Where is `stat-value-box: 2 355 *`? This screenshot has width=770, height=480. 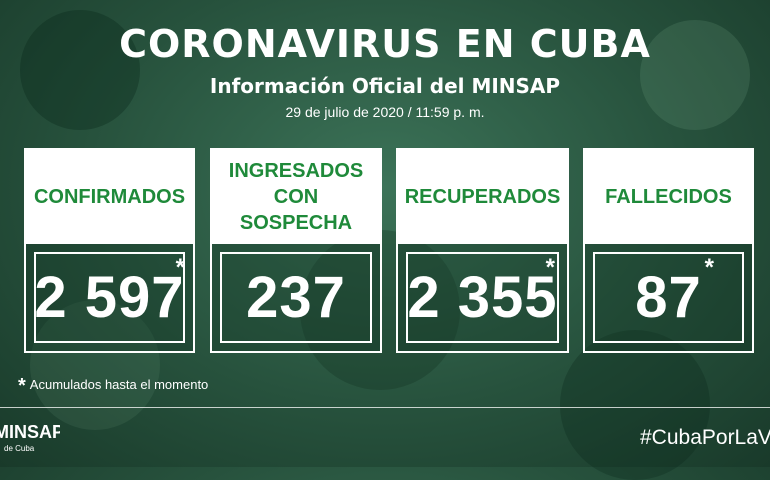 stat-value-box: 2 355 * is located at coordinates (482, 297).